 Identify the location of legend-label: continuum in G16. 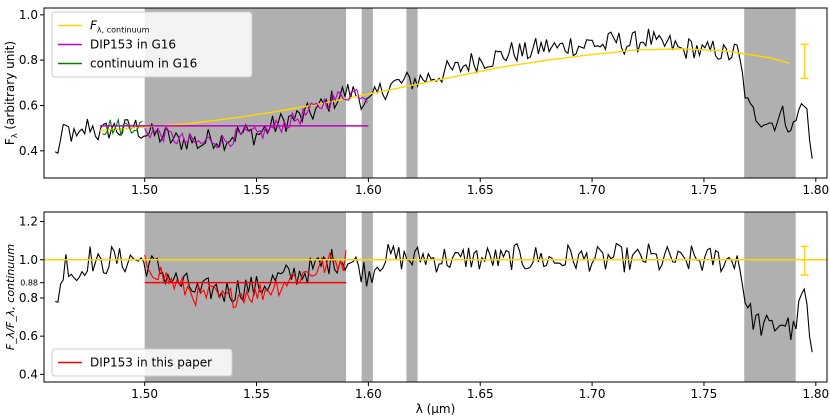
(143, 64).